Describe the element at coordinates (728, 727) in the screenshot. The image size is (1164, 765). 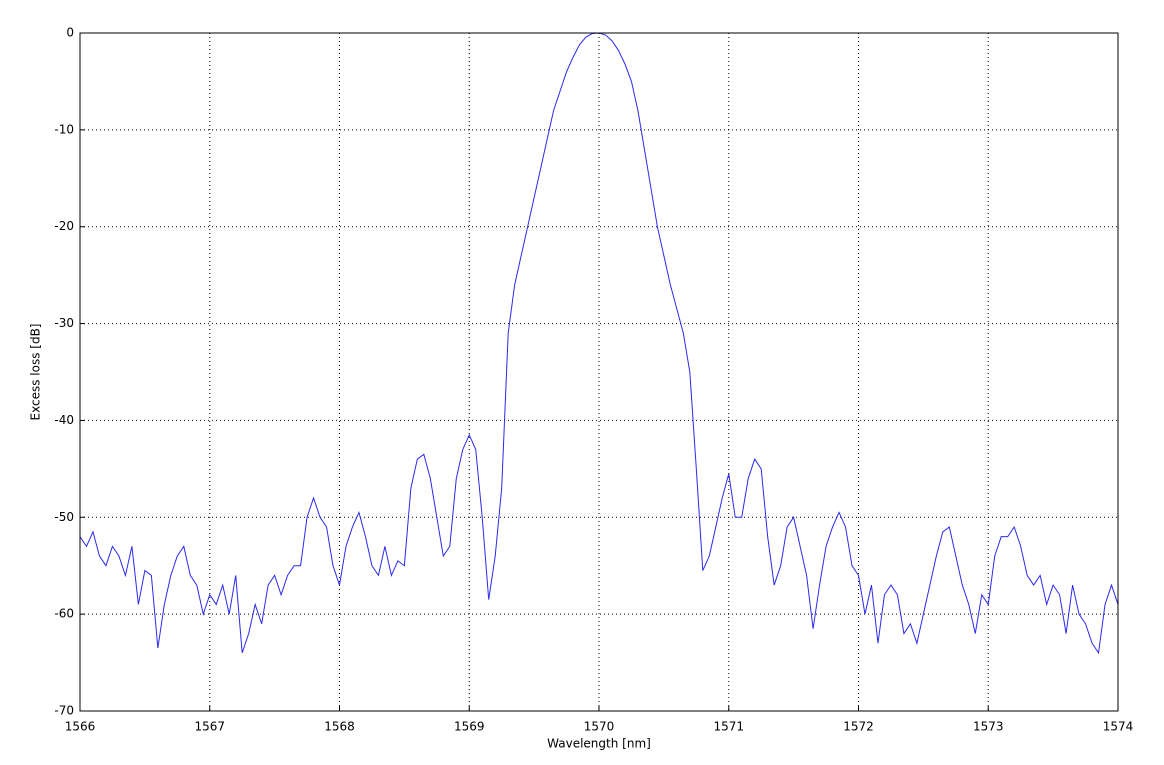
I see `x-tick-label: 1571` at that location.